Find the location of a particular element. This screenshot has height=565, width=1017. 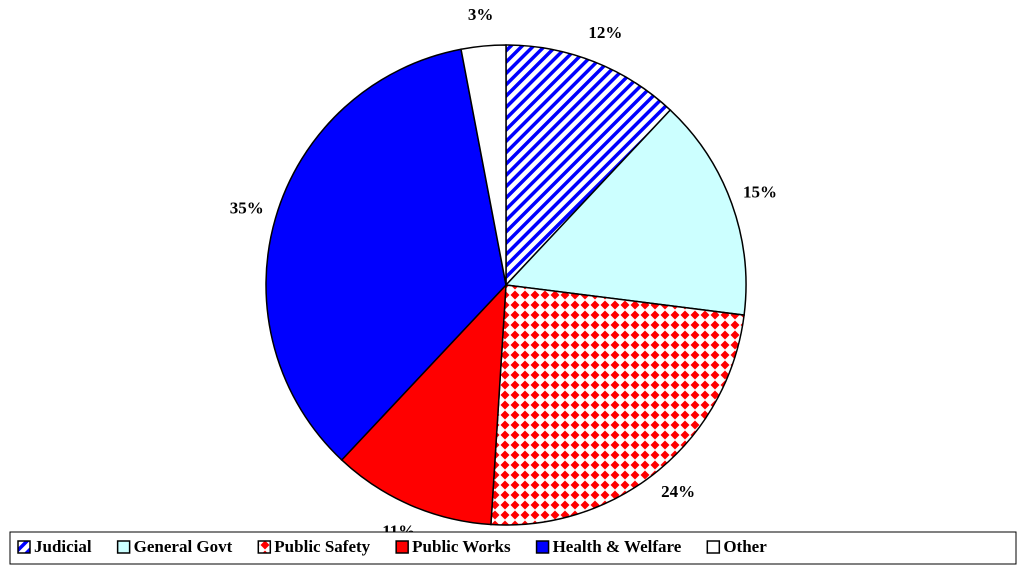

legend-label: Public Safety is located at coordinates (322, 546).